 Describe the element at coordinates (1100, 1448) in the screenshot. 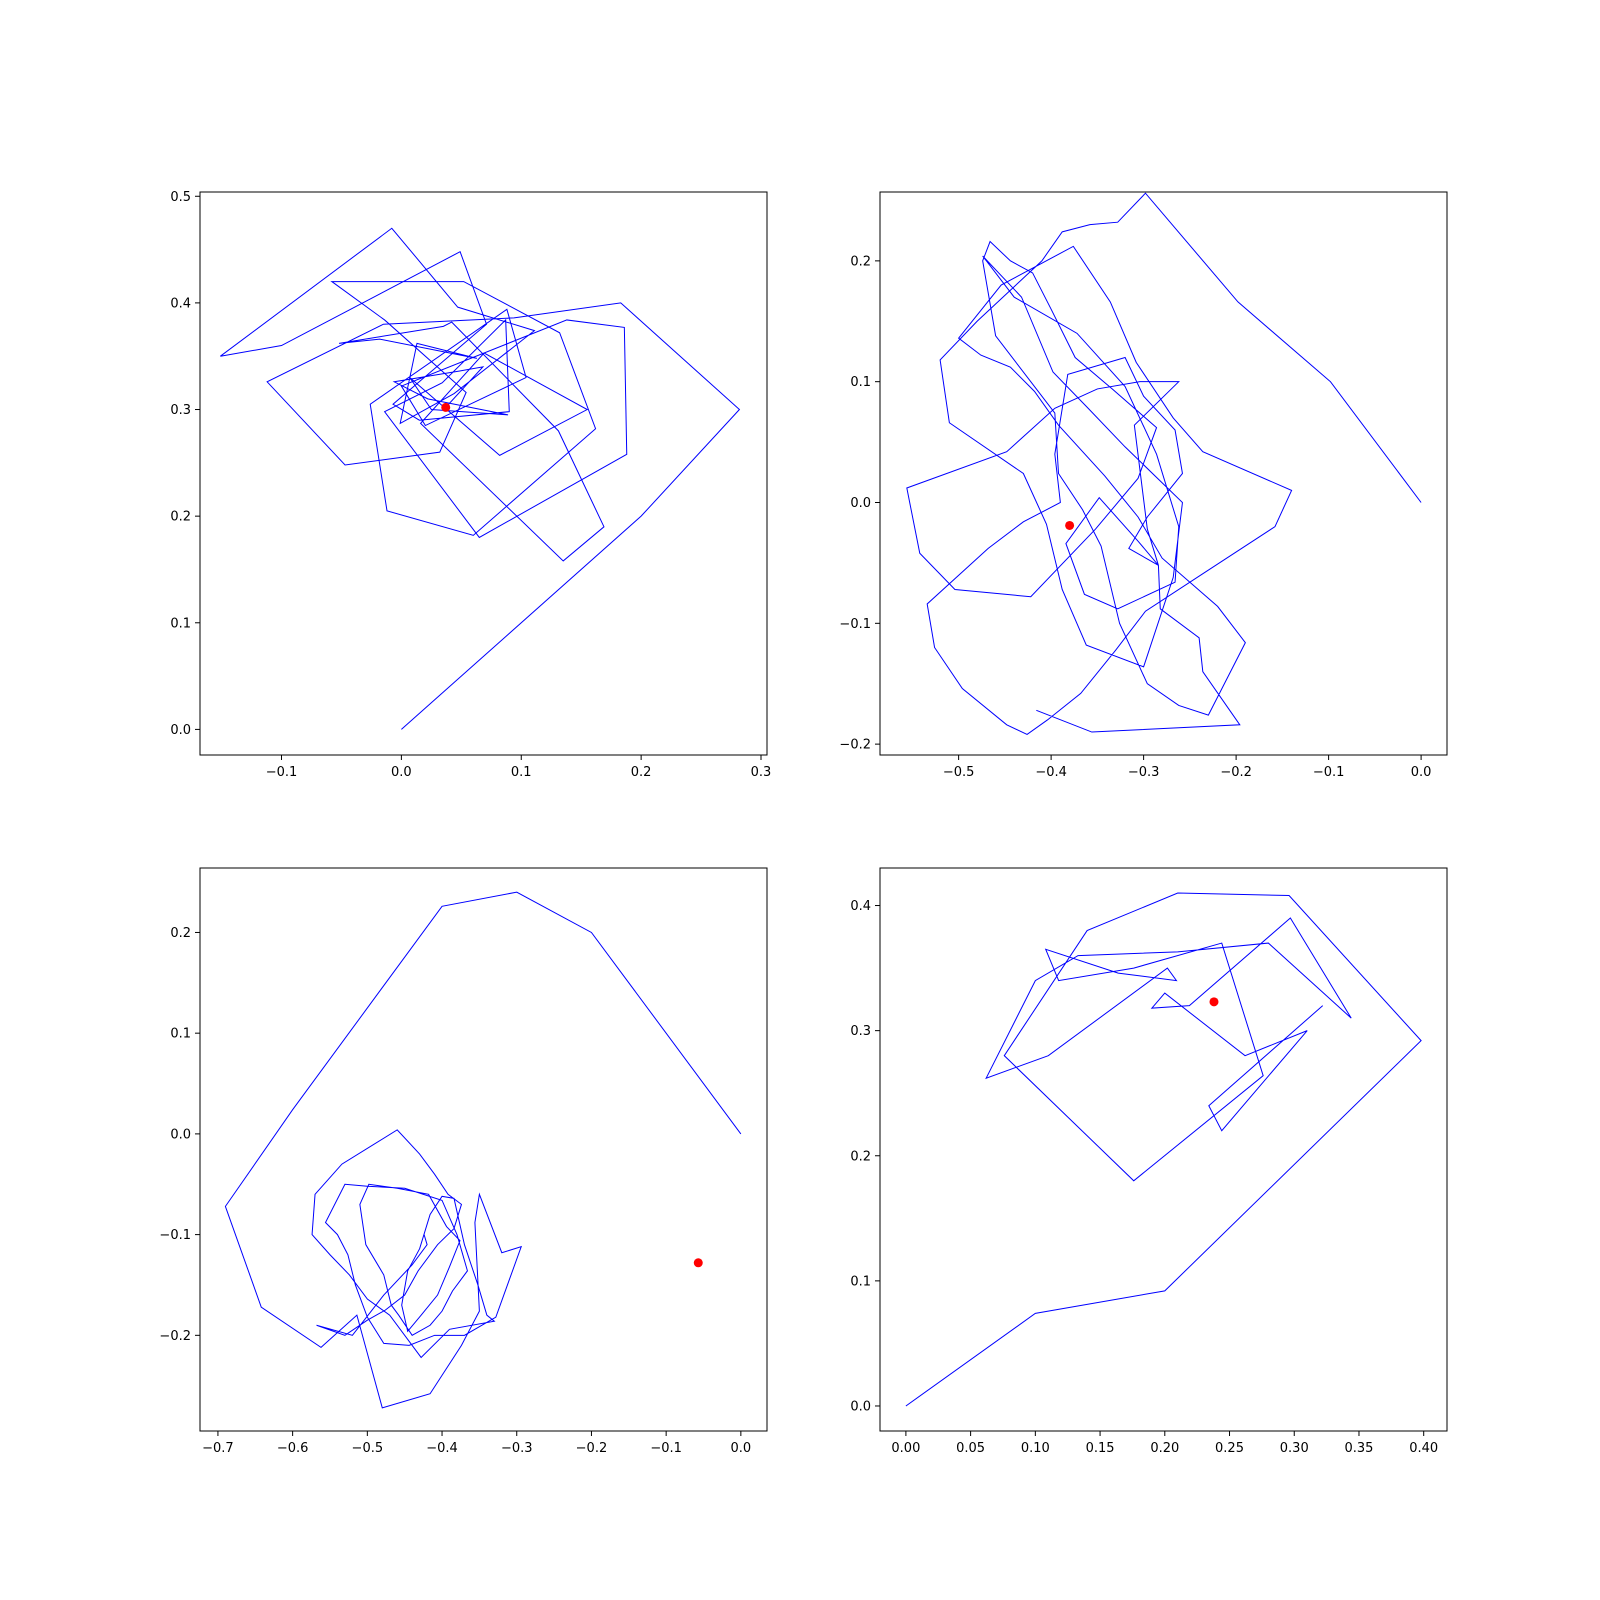

I see `x-tick-label: 0.15` at that location.